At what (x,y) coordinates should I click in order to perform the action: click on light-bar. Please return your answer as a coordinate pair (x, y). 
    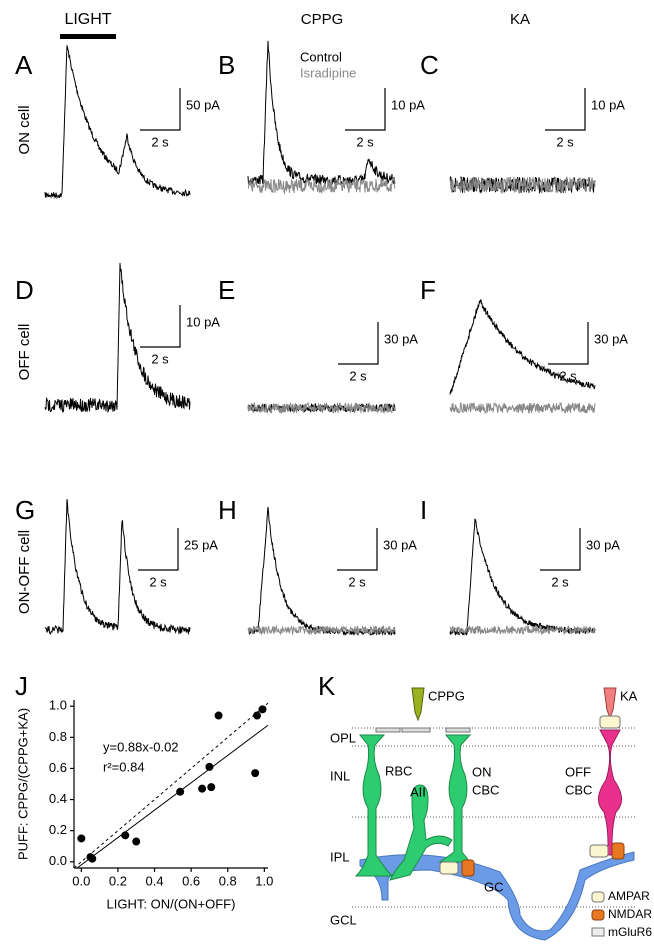
    Looking at the image, I should click on (88, 36).